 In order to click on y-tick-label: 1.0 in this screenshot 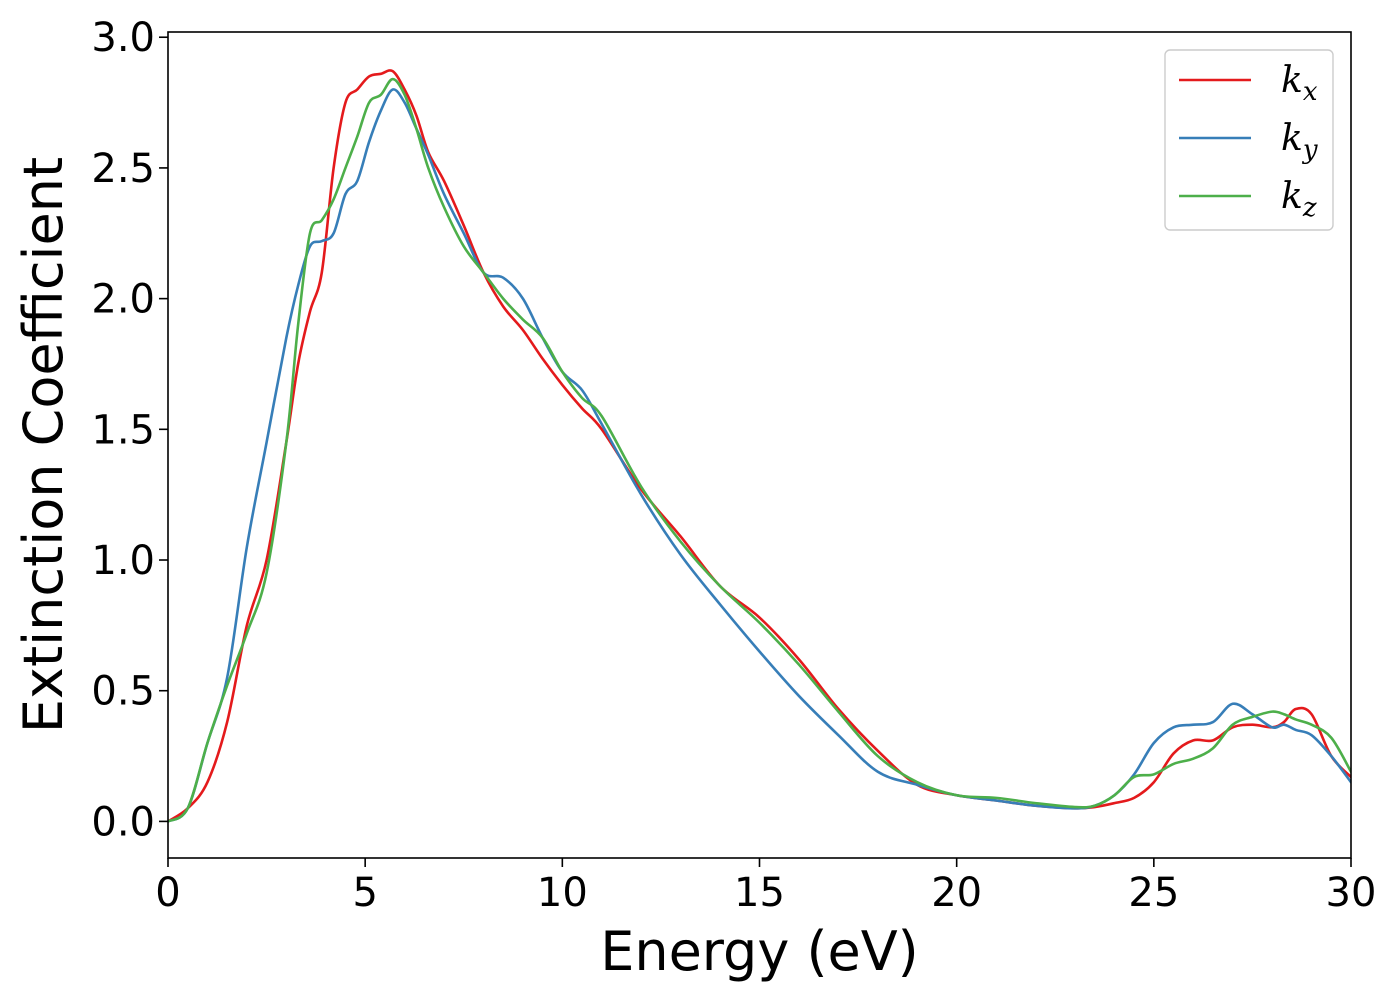, I will do `click(123, 561)`.